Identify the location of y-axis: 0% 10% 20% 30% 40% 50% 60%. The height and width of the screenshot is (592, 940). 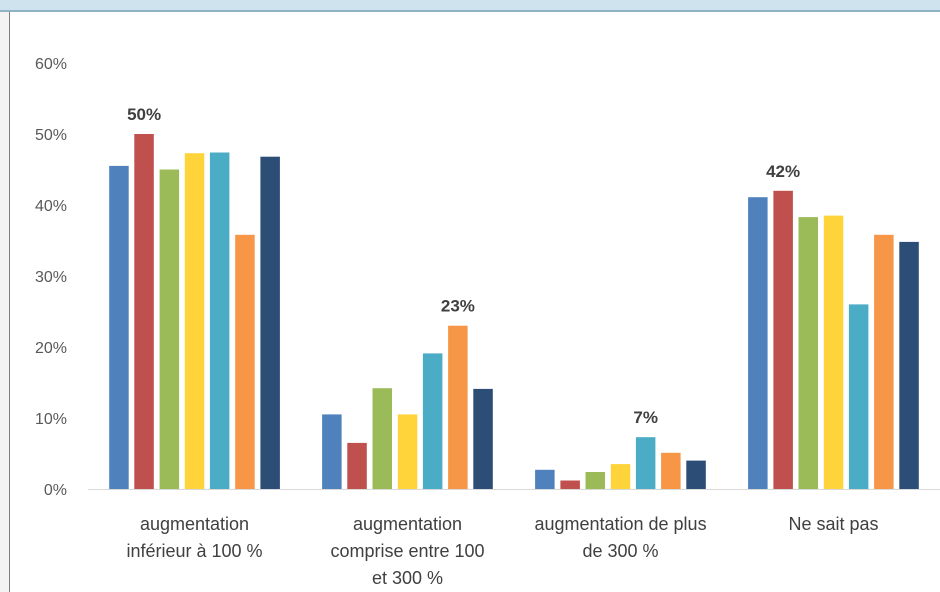
(51, 277).